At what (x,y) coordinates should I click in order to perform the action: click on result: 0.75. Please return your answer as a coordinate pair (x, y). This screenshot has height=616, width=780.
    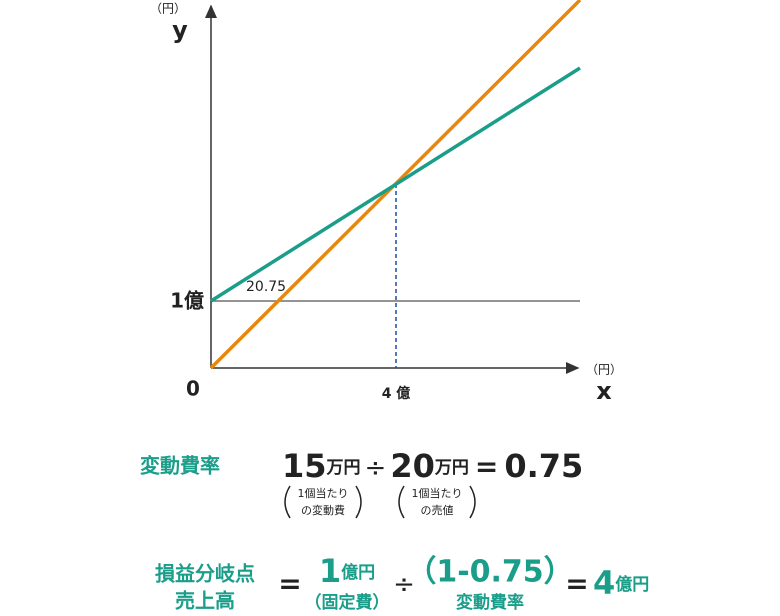
    Looking at the image, I should click on (543, 466).